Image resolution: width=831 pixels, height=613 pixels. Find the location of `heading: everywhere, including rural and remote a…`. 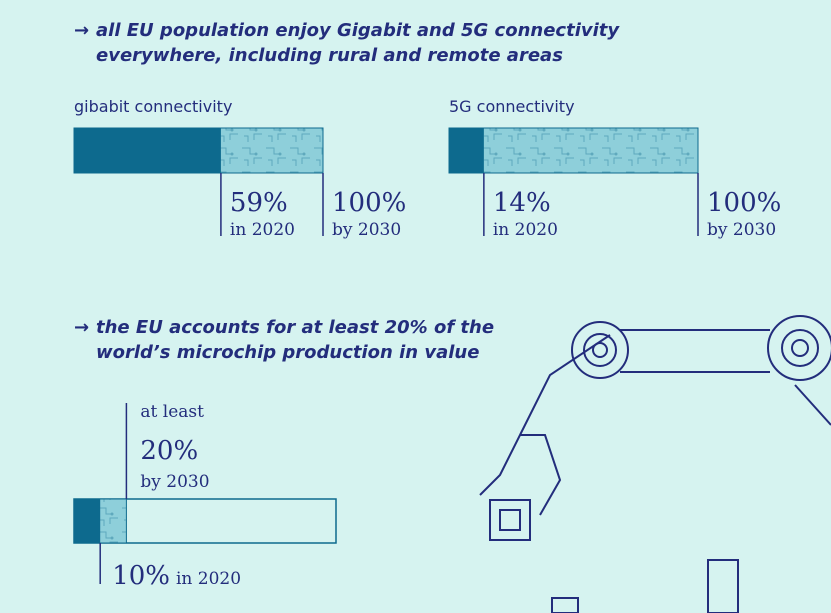

heading: everywhere, including rural and remote a… is located at coordinates (329, 55).